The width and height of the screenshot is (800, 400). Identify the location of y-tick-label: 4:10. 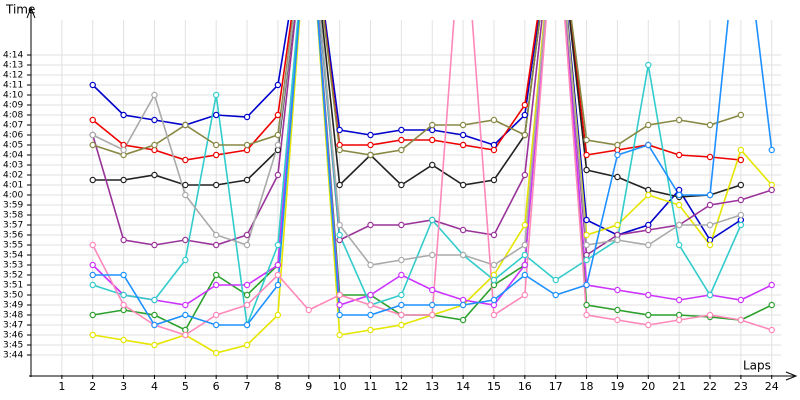
(13, 96).